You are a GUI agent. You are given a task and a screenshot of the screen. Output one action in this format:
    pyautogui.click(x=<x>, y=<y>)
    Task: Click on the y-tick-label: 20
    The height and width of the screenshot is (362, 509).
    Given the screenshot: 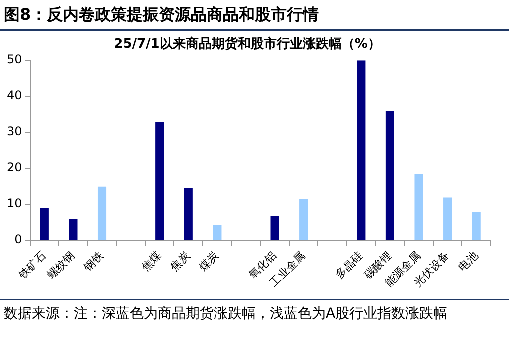 What is the action you would take?
    pyautogui.click(x=14, y=167)
    